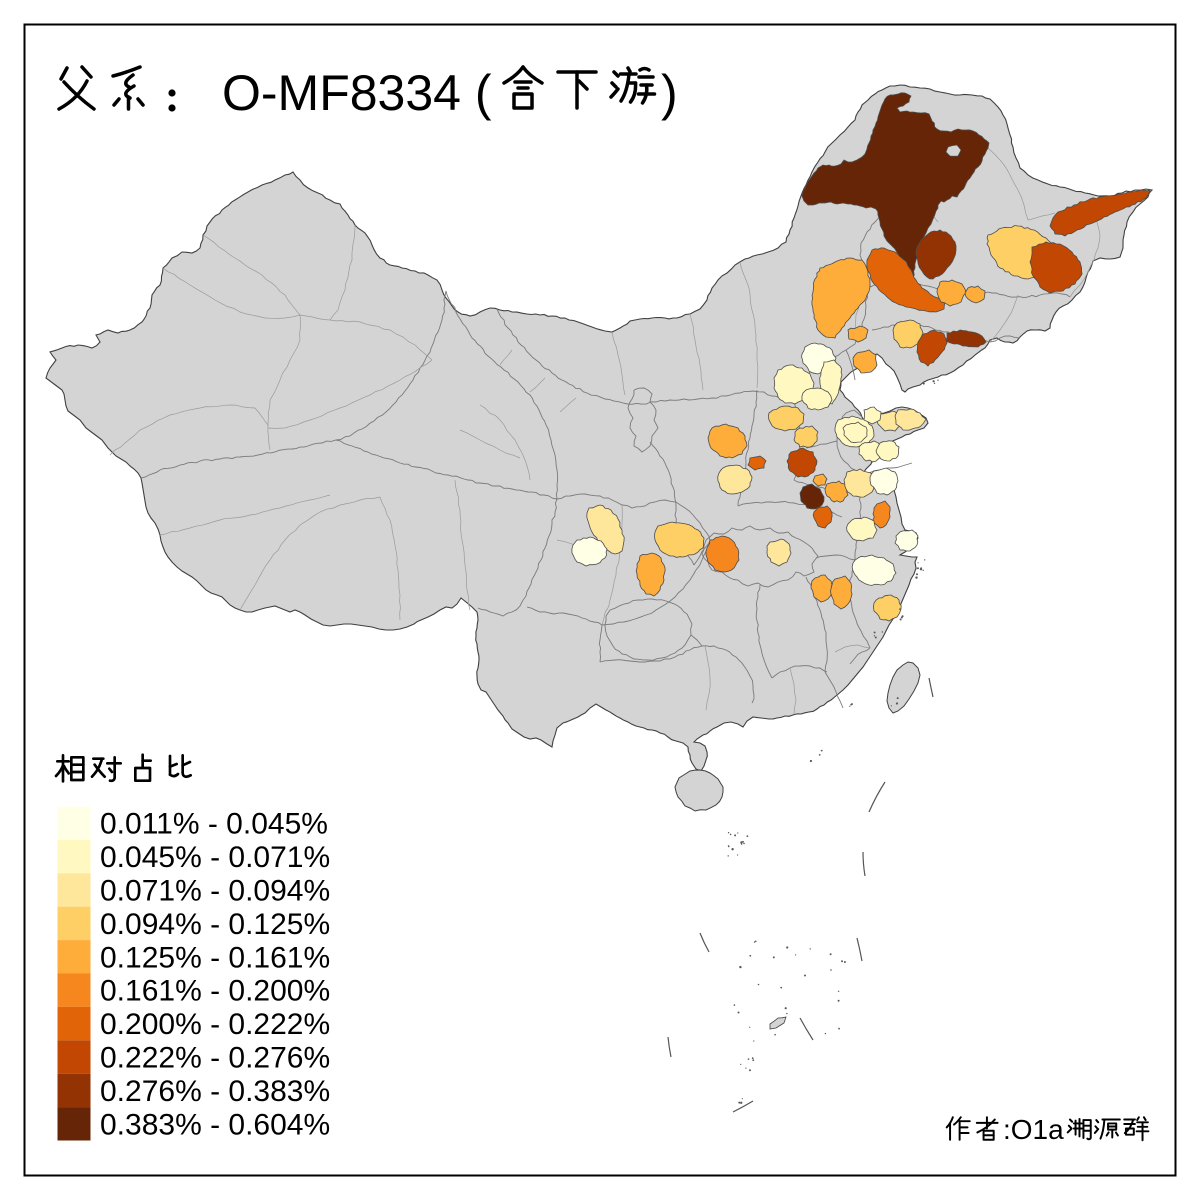  Describe the element at coordinates (215, 991) in the screenshot. I see `svg-text: 0.161% - 0.200%` at that location.